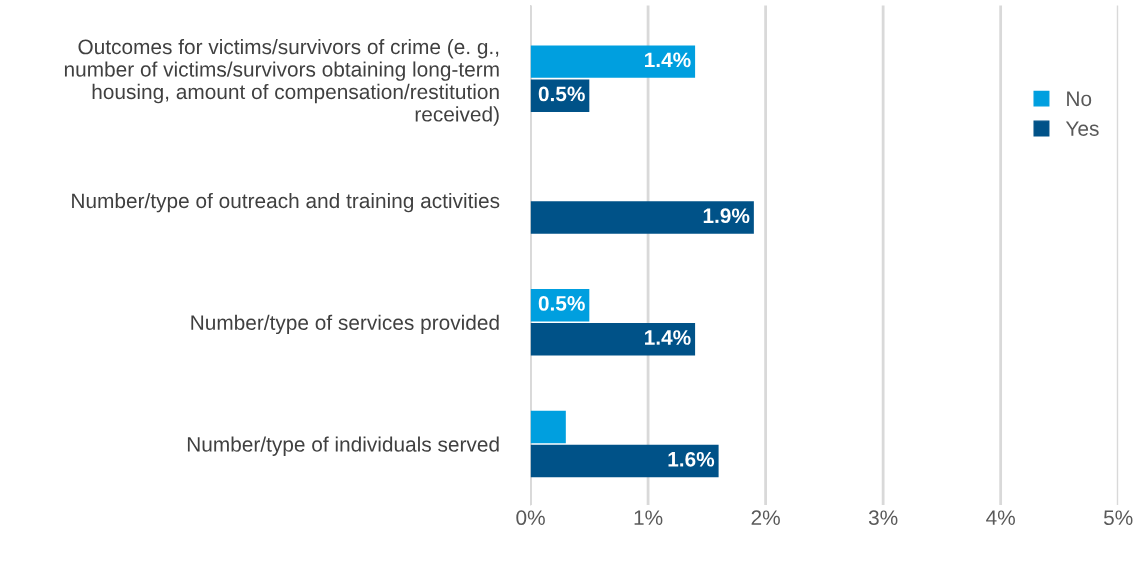  I want to click on x-tick-label: 2%, so click(765, 517).